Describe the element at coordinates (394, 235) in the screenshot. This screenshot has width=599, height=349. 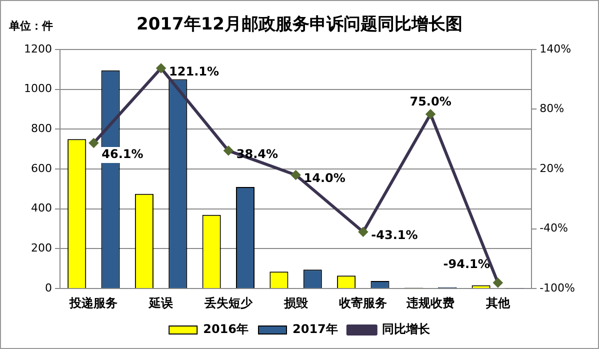
I see `data-label: -43.1%` at that location.